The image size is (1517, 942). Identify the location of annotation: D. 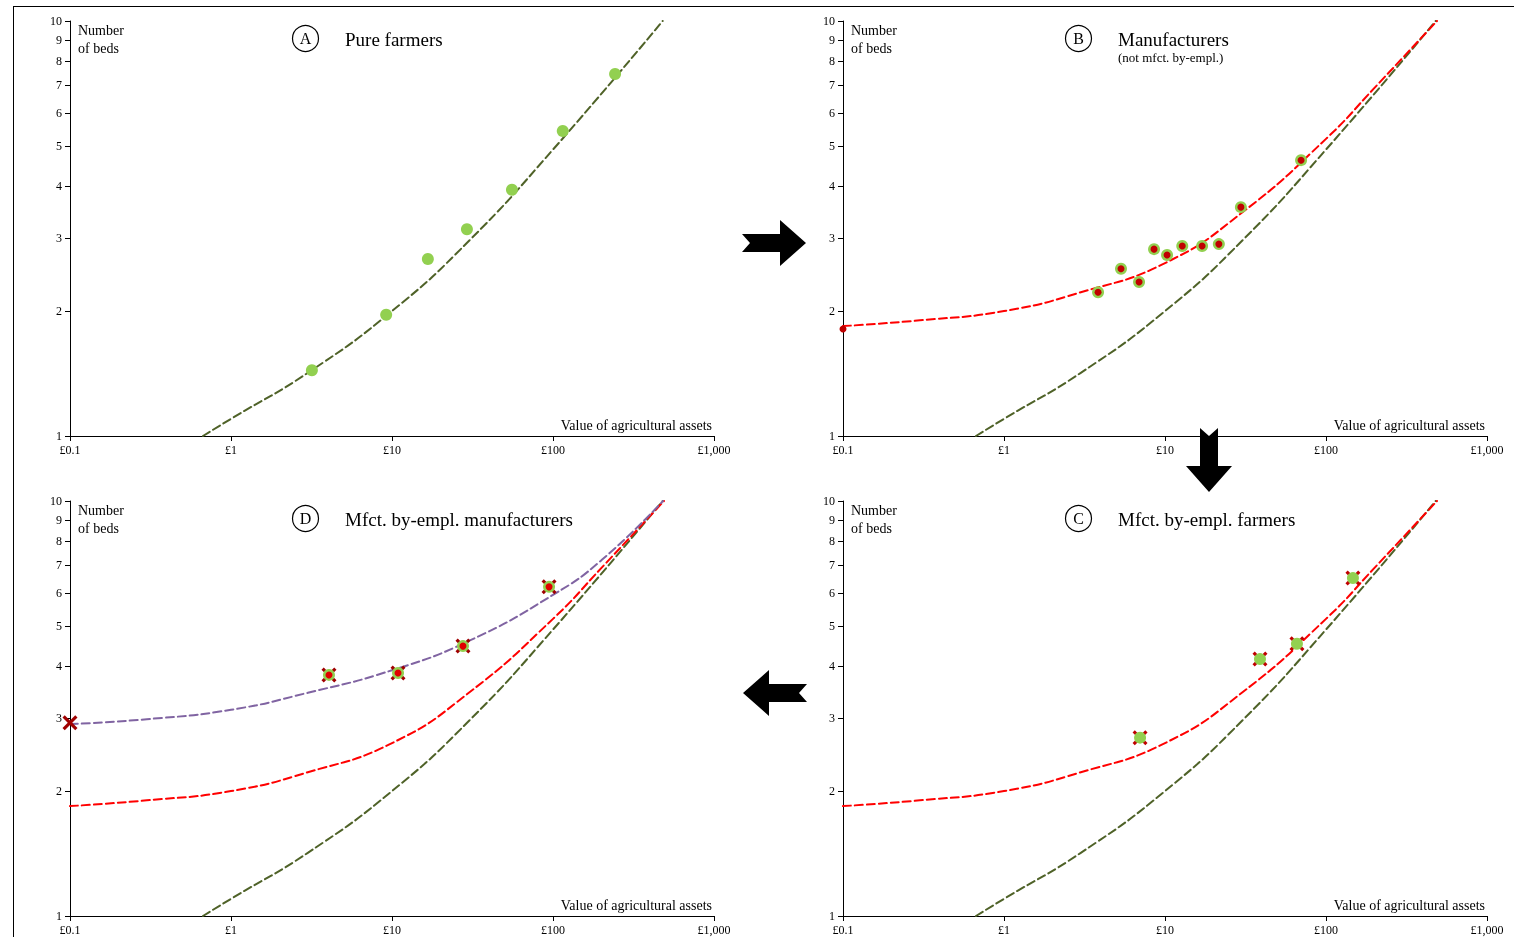
(305, 518).